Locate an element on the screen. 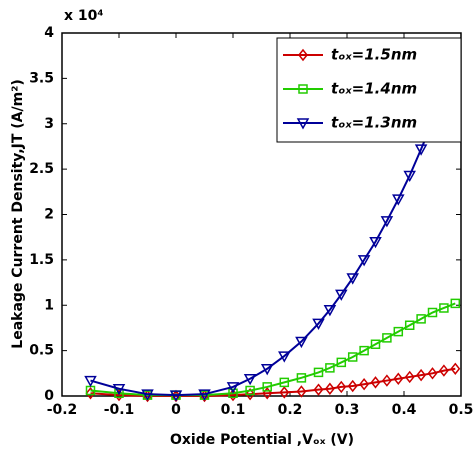  y-tick-label: 1.5 is located at coordinates (41, 260).